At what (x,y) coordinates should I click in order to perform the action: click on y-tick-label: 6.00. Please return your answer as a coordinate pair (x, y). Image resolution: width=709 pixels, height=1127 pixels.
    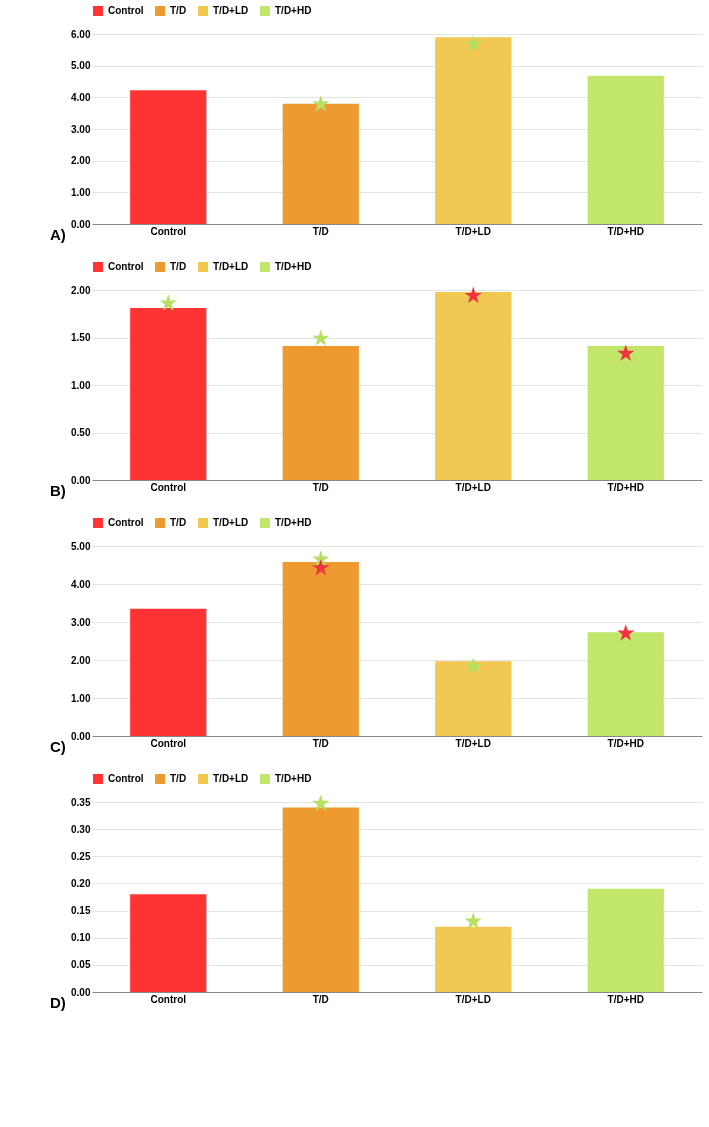
    Looking at the image, I should click on (81, 34).